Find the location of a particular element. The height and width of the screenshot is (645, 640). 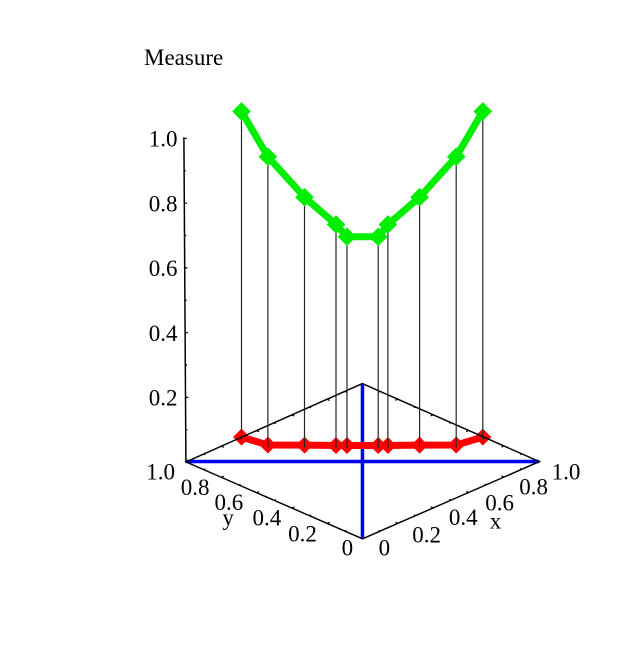

svg-text: y is located at coordinates (228, 517).